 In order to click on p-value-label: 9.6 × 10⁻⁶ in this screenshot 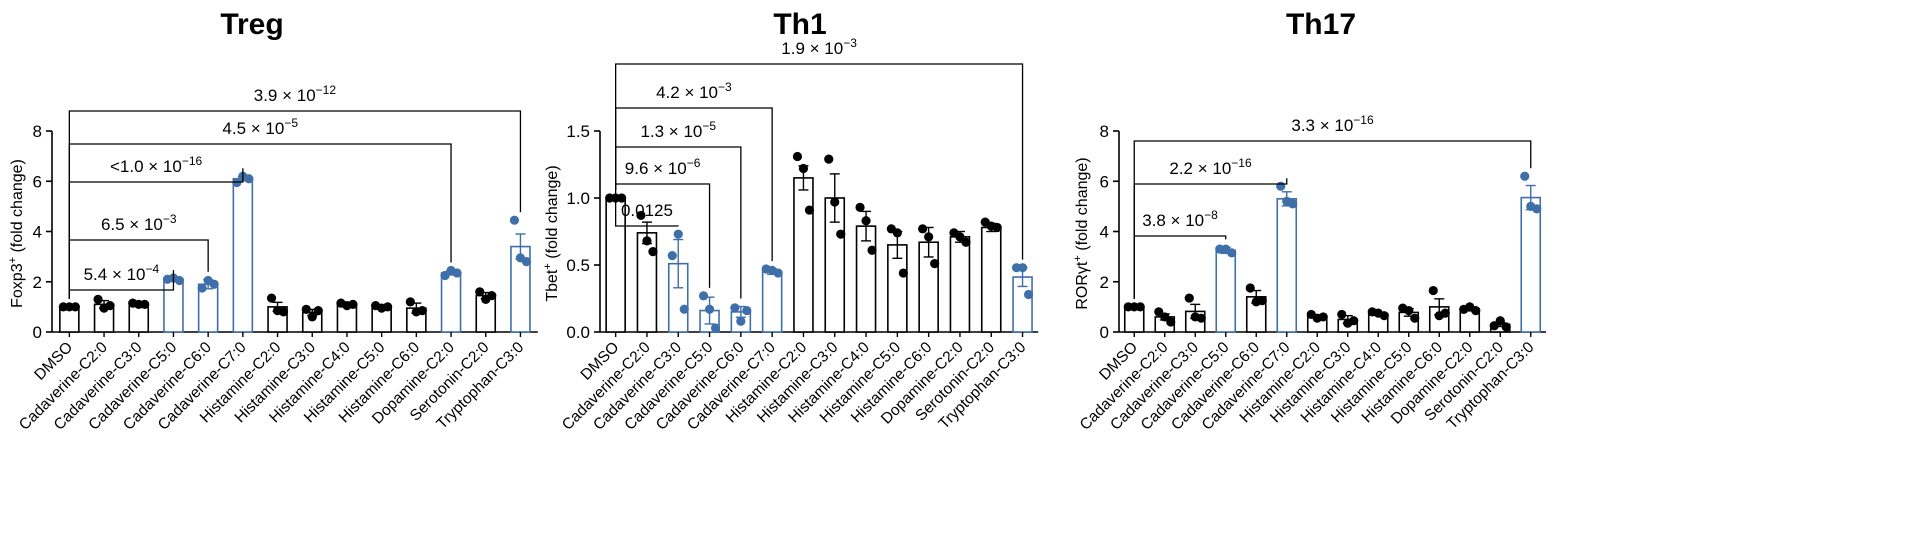, I will do `click(663, 167)`.